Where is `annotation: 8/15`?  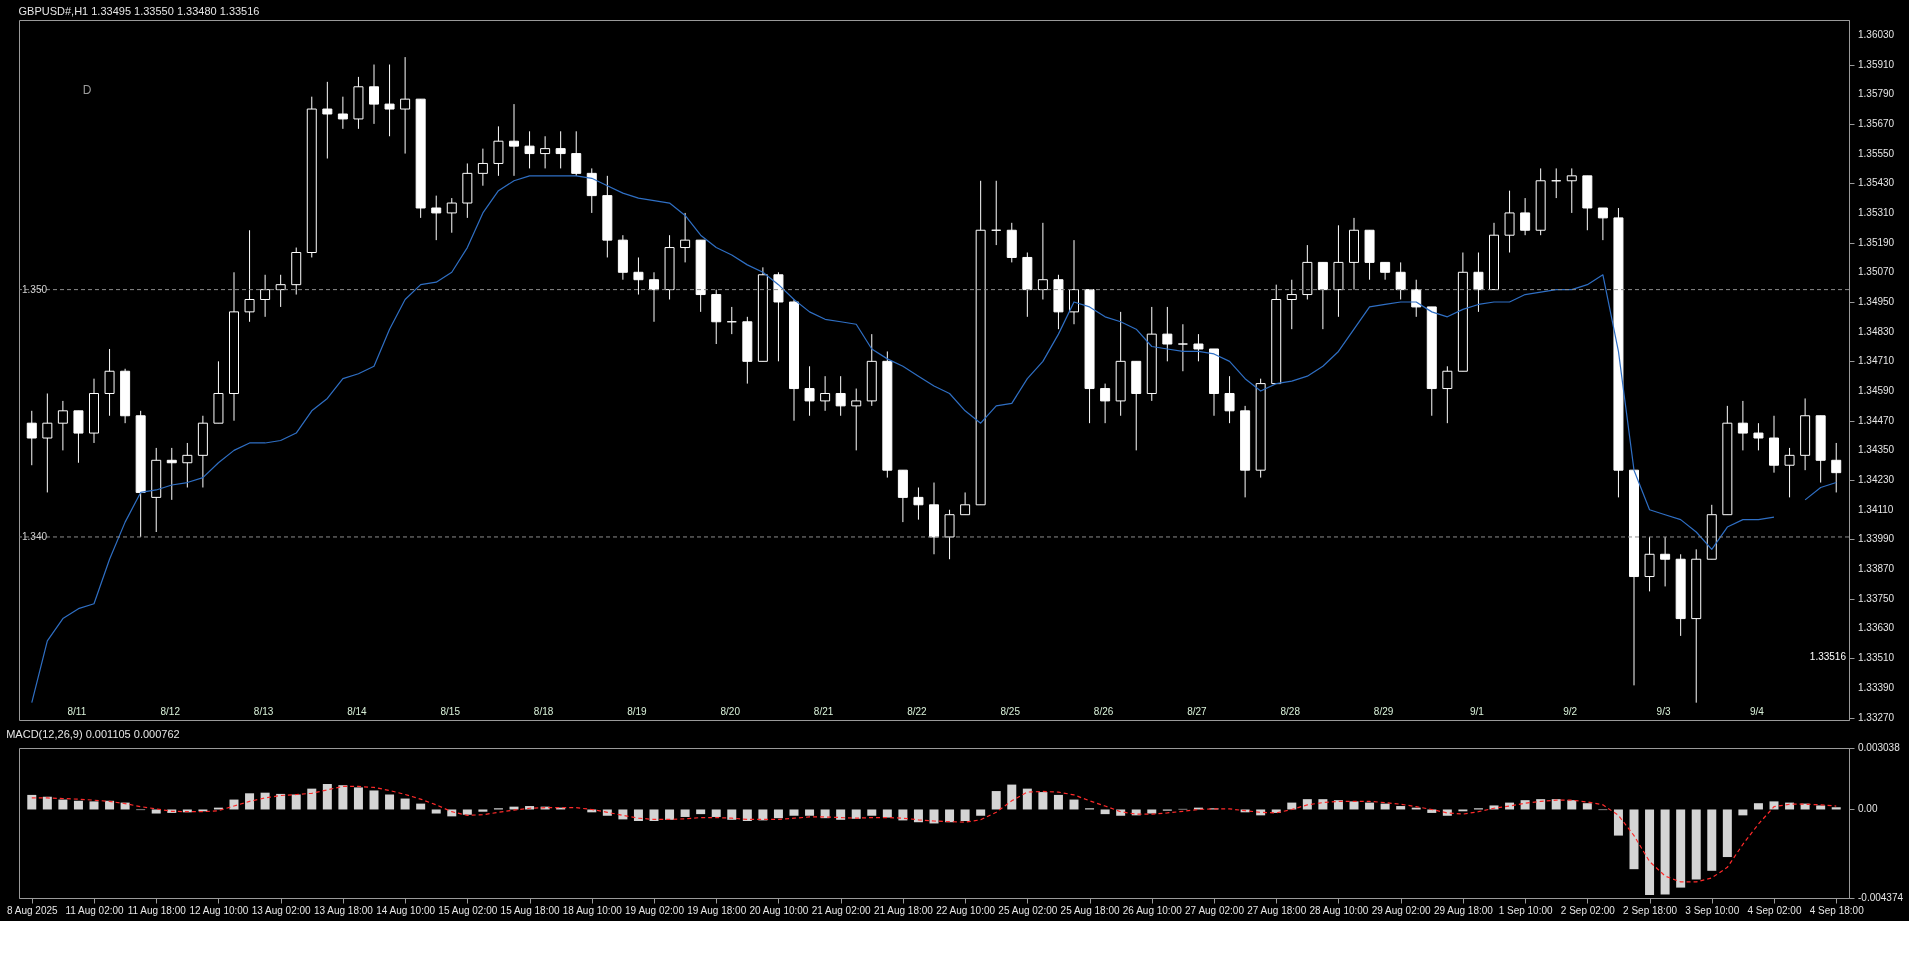 annotation: 8/15 is located at coordinates (450, 711).